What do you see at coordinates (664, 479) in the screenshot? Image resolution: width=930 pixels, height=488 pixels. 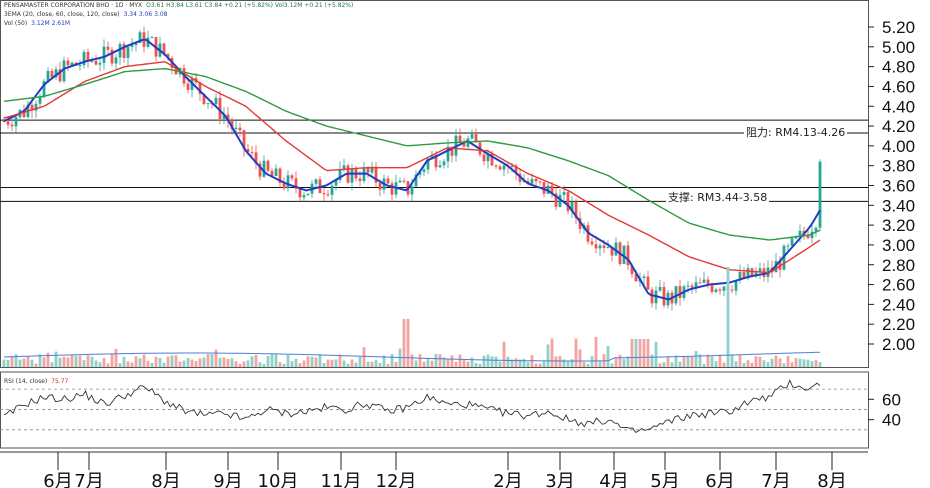 I see `x-tick-label: 5月` at bounding box center [664, 479].